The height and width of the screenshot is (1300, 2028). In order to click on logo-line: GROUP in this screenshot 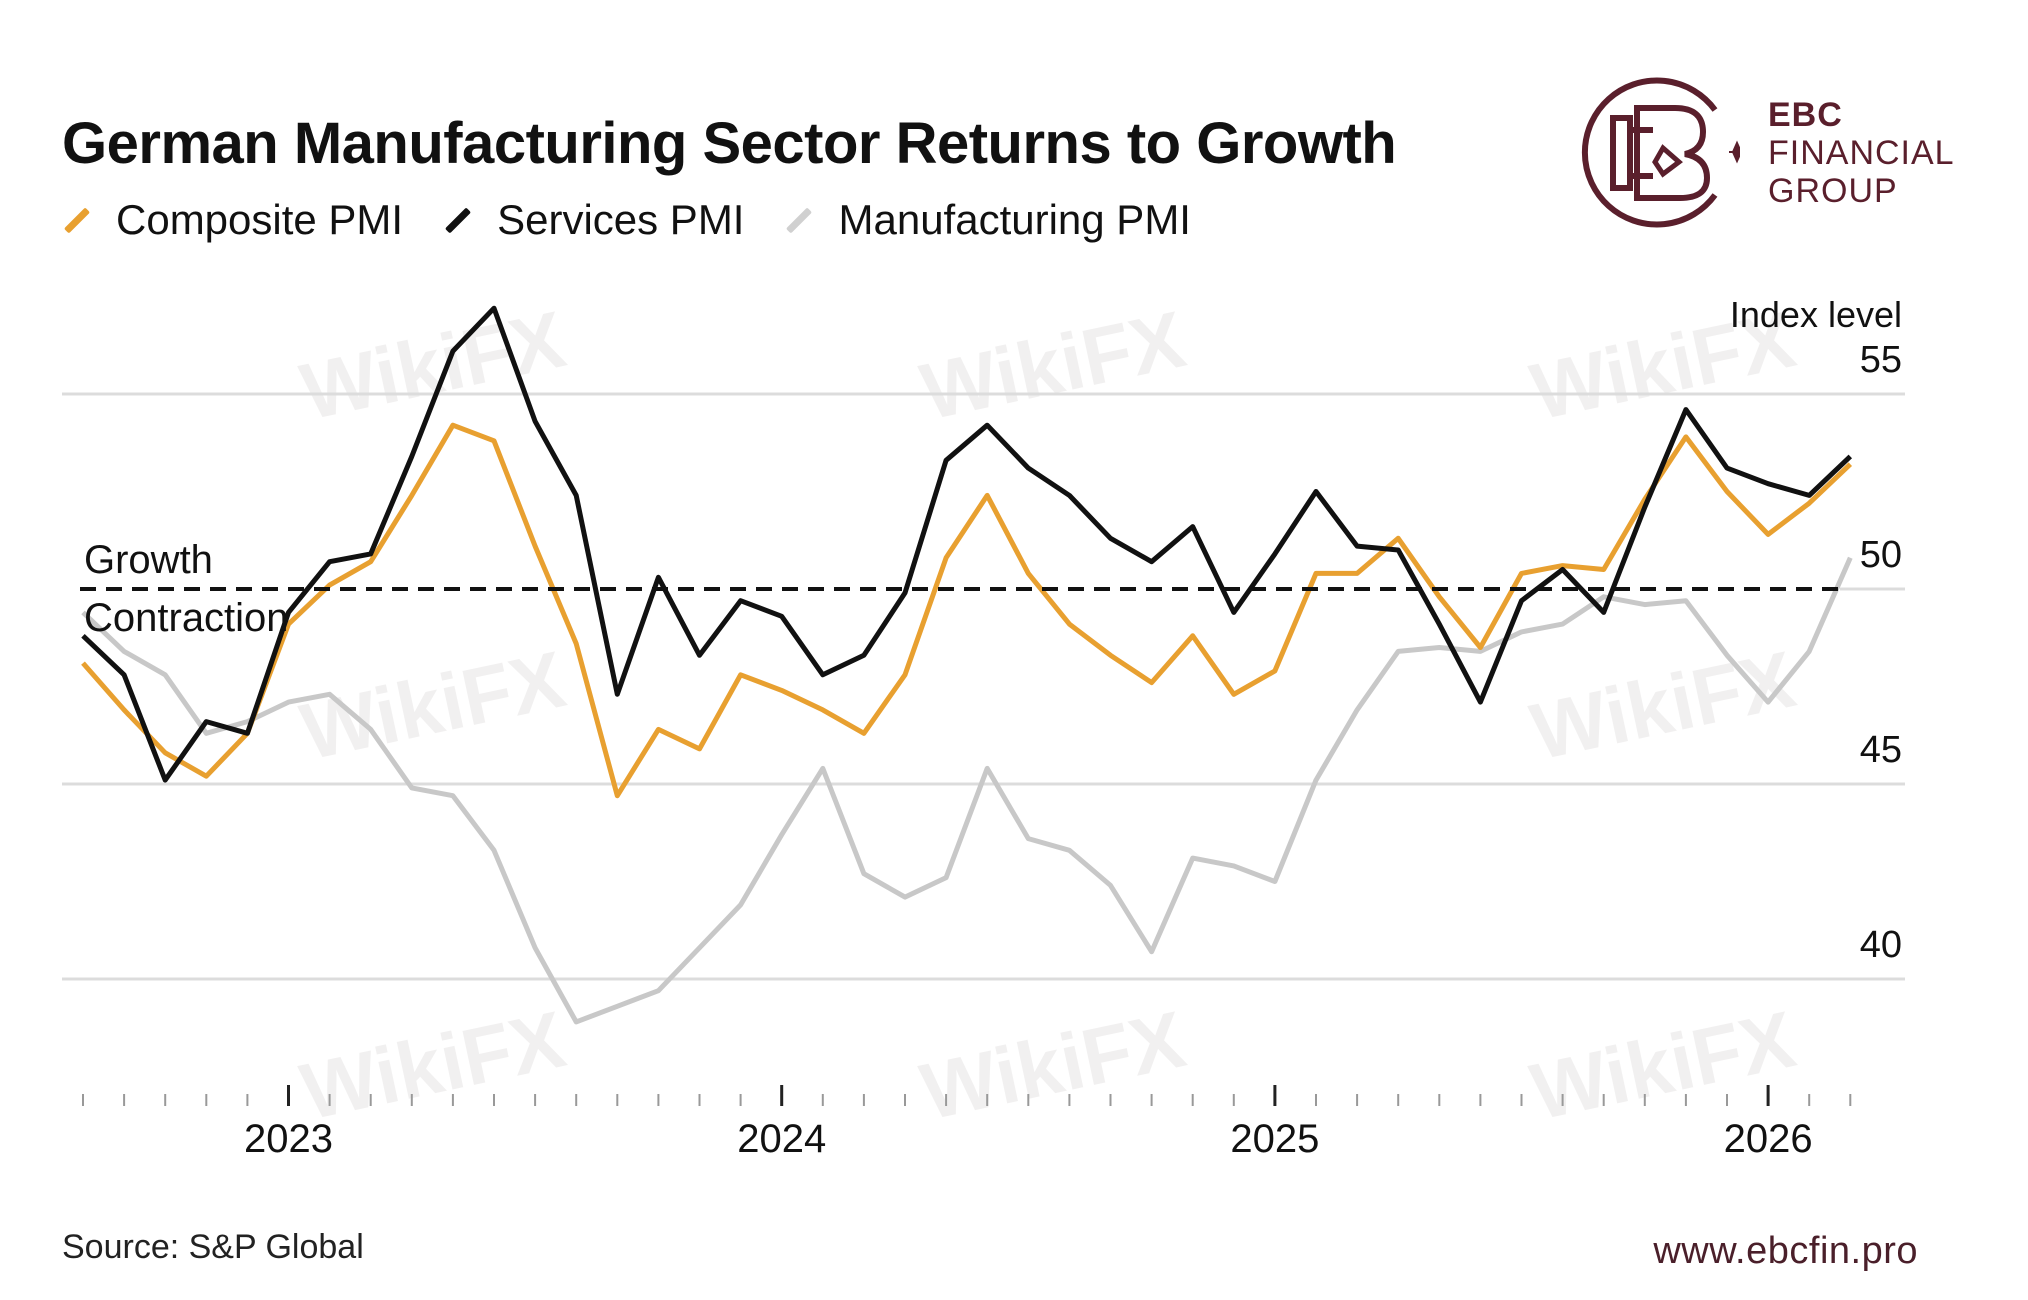, I will do `click(1833, 190)`.